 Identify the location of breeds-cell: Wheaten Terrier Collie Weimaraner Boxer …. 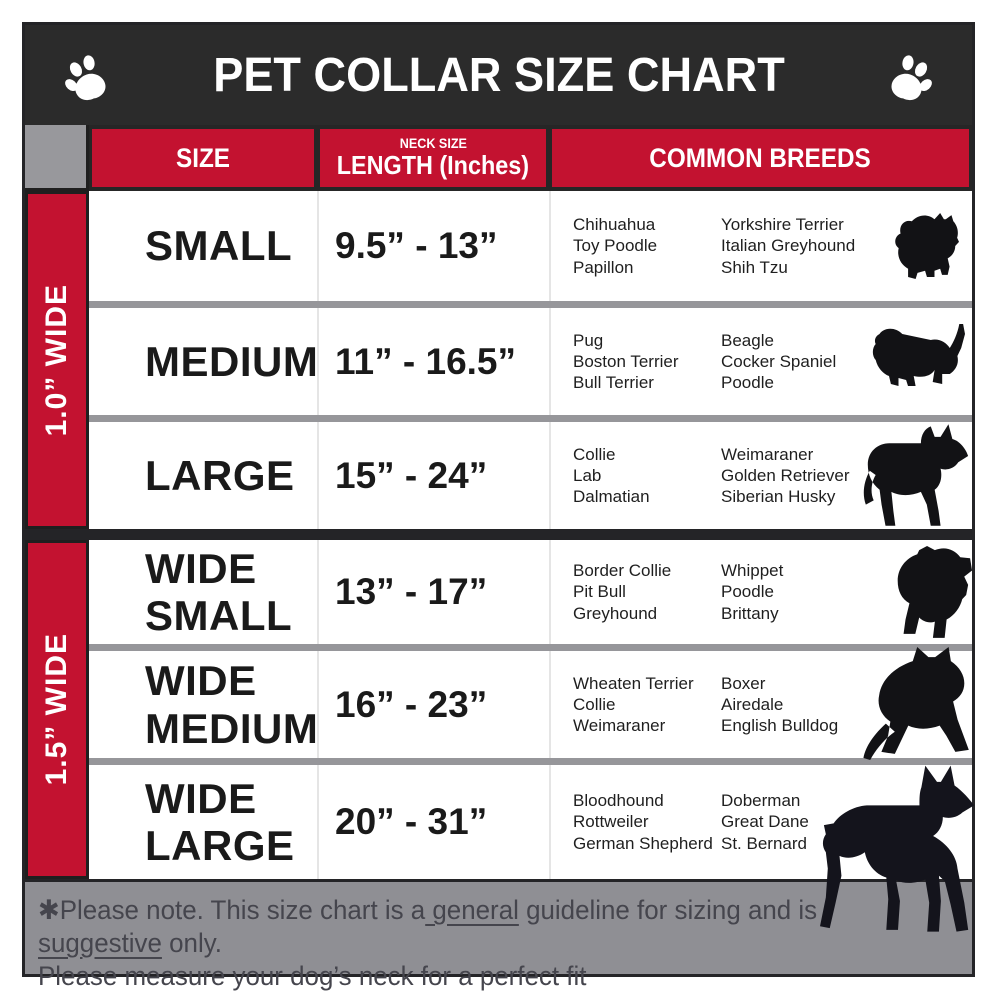
(760, 704).